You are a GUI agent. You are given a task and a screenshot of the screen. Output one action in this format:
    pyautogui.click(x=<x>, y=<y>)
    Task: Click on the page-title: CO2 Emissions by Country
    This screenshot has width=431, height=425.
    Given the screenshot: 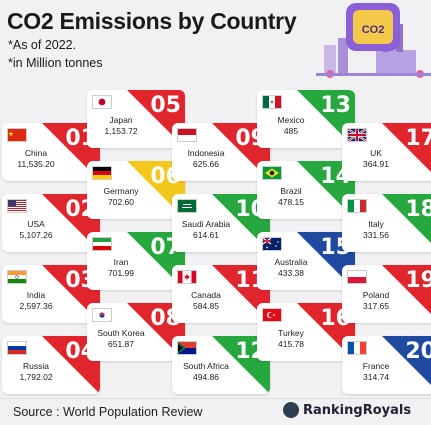 What is the action you would take?
    pyautogui.click(x=152, y=21)
    